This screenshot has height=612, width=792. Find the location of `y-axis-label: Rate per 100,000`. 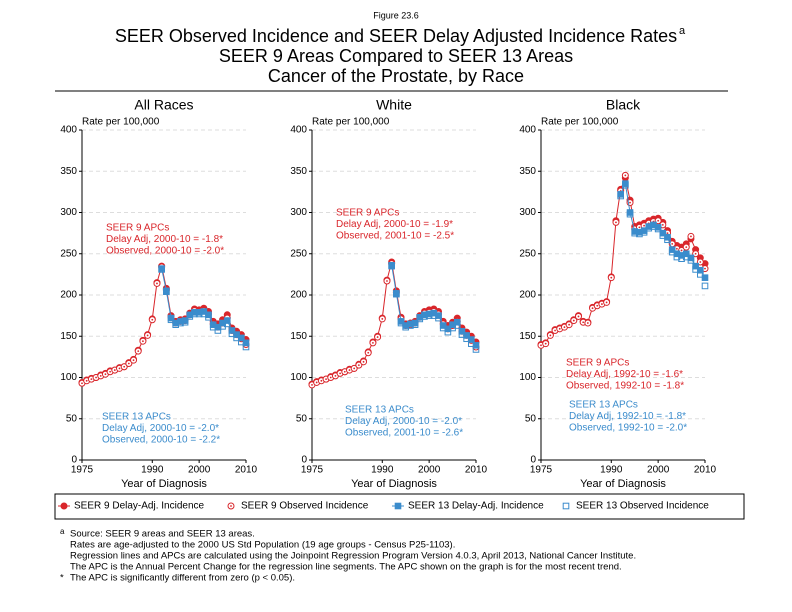

y-axis-label: Rate per 100,000 is located at coordinates (351, 122).